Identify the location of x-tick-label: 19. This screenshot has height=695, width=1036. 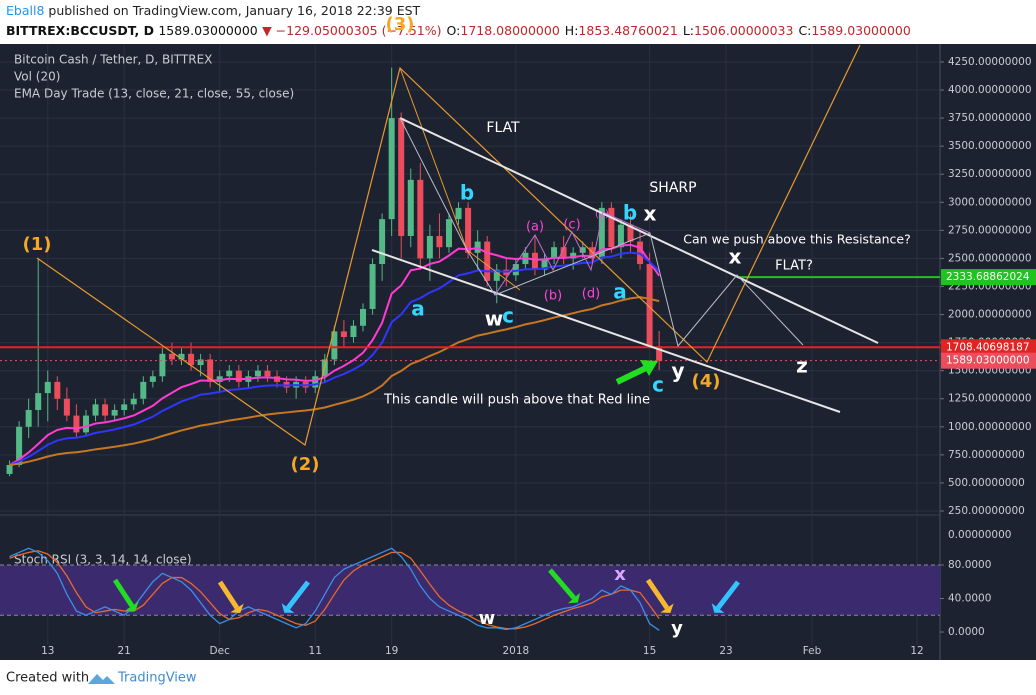
(391, 651).